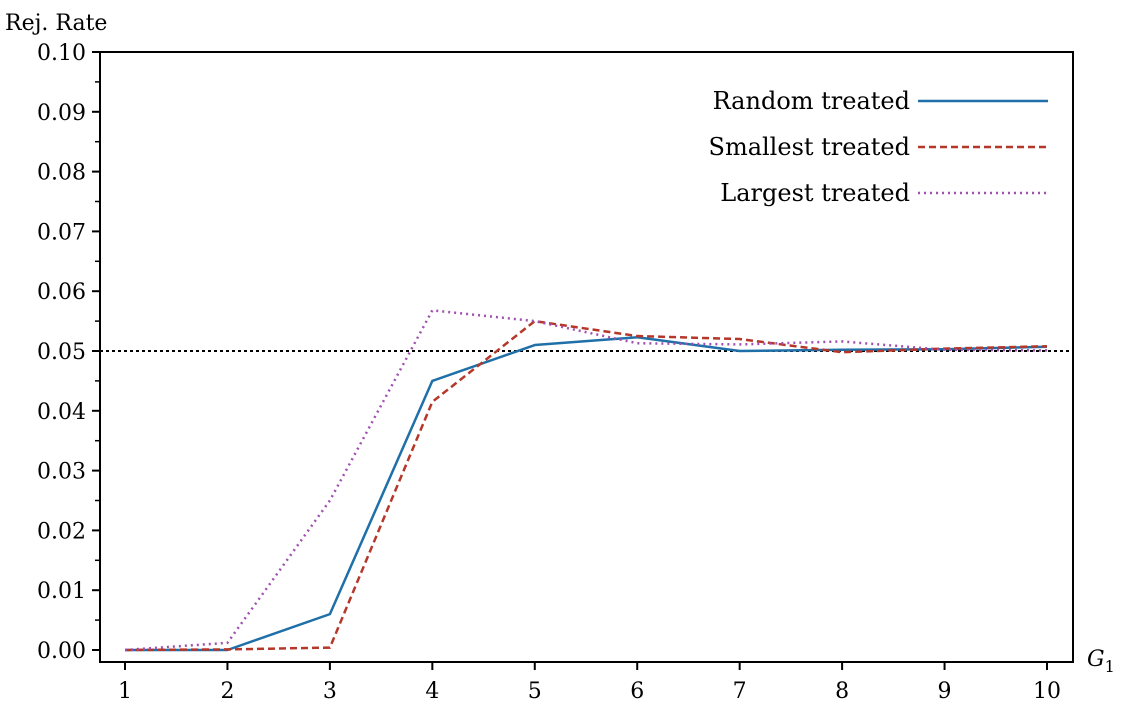  What do you see at coordinates (61, 232) in the screenshot?
I see `y-tick-label-8: 0.07` at bounding box center [61, 232].